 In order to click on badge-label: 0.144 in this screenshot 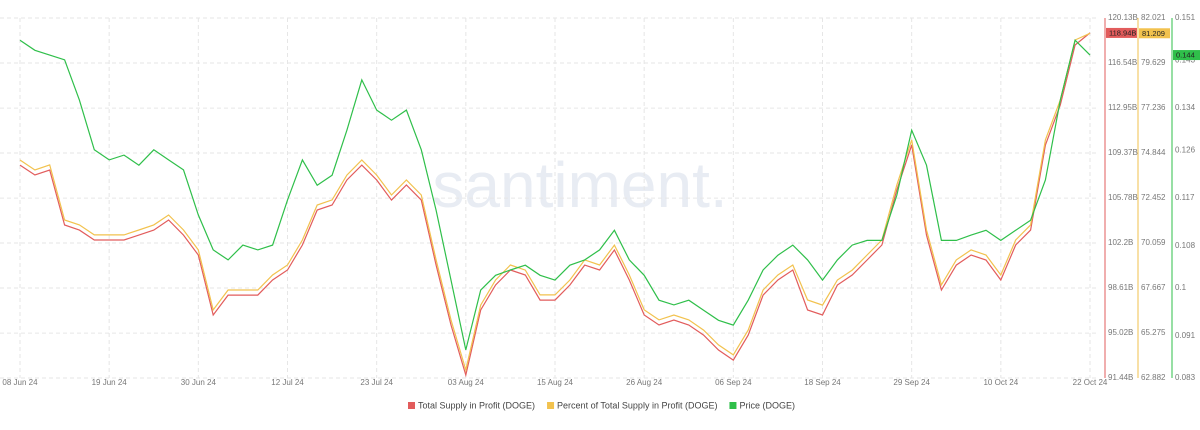, I will do `click(1185, 55)`.